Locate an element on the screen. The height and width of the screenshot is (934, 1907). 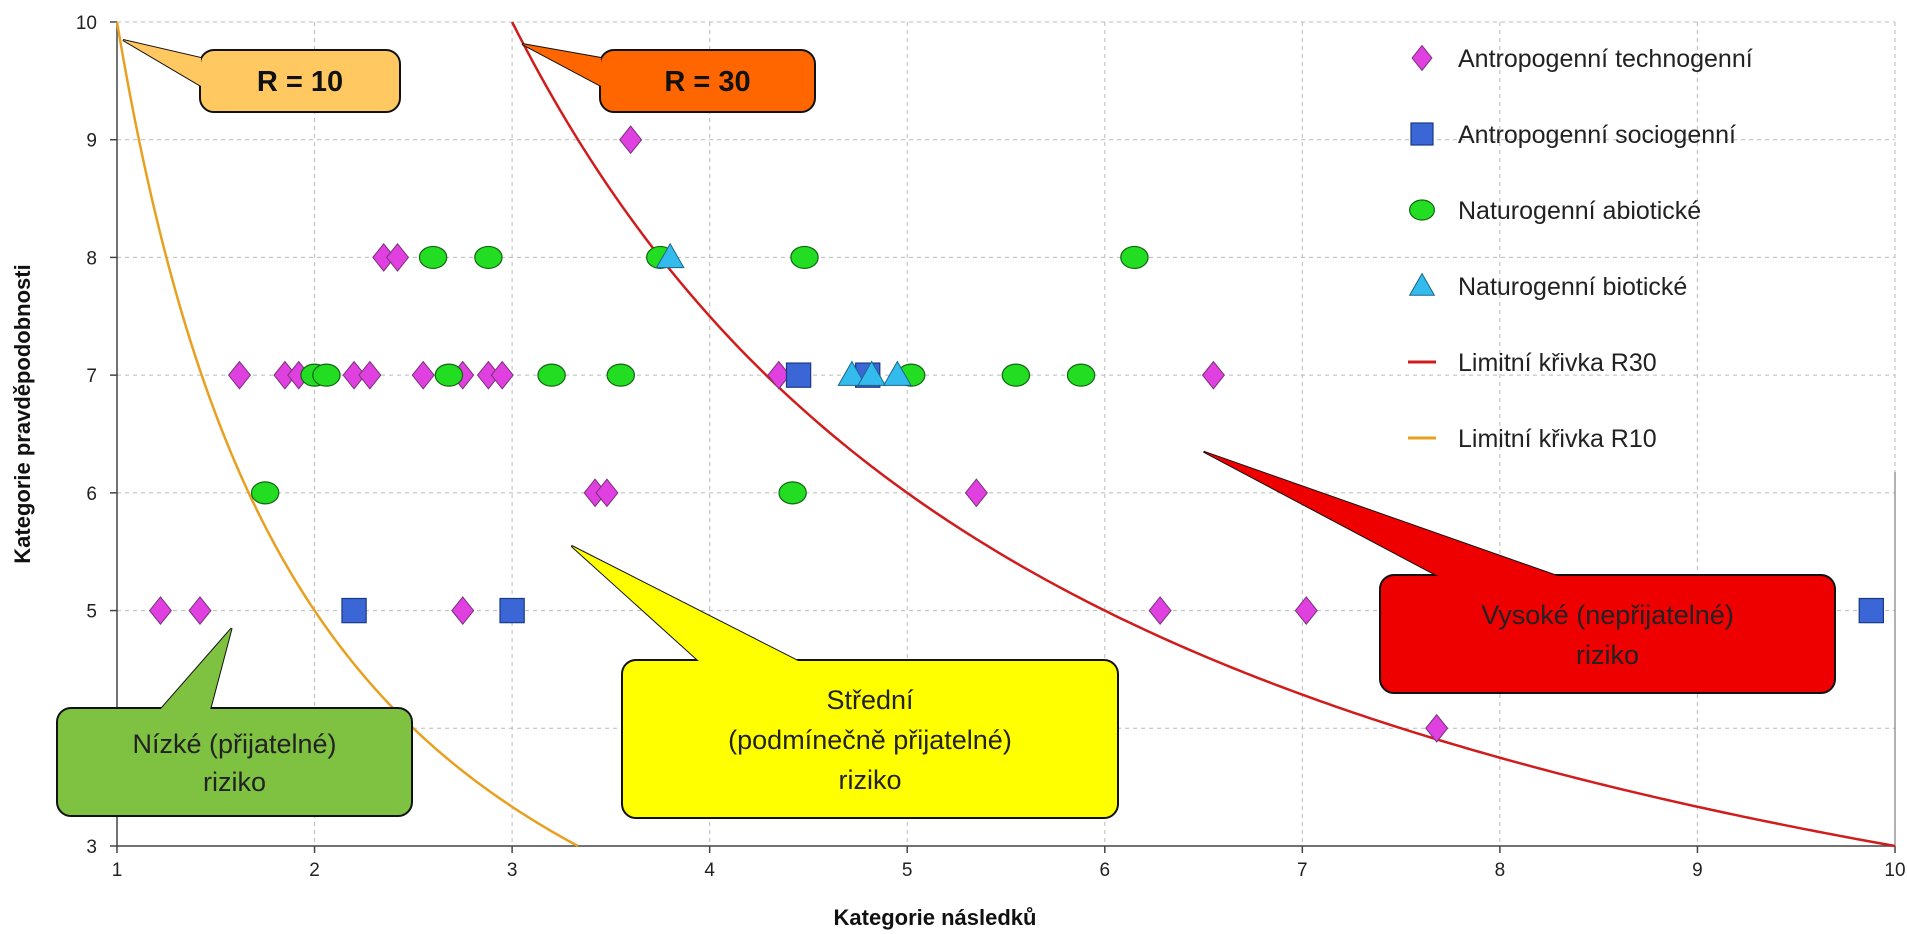
legend-label: Naturogenní biotické is located at coordinates (1572, 287).